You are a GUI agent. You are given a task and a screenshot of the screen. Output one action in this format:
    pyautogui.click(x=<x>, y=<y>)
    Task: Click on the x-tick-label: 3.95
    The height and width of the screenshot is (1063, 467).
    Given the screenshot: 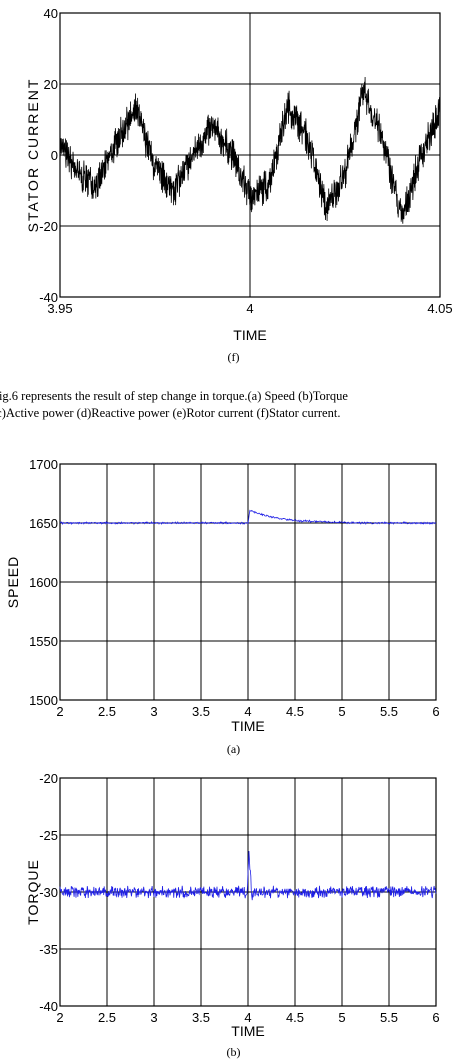 What is the action you would take?
    pyautogui.click(x=59, y=308)
    